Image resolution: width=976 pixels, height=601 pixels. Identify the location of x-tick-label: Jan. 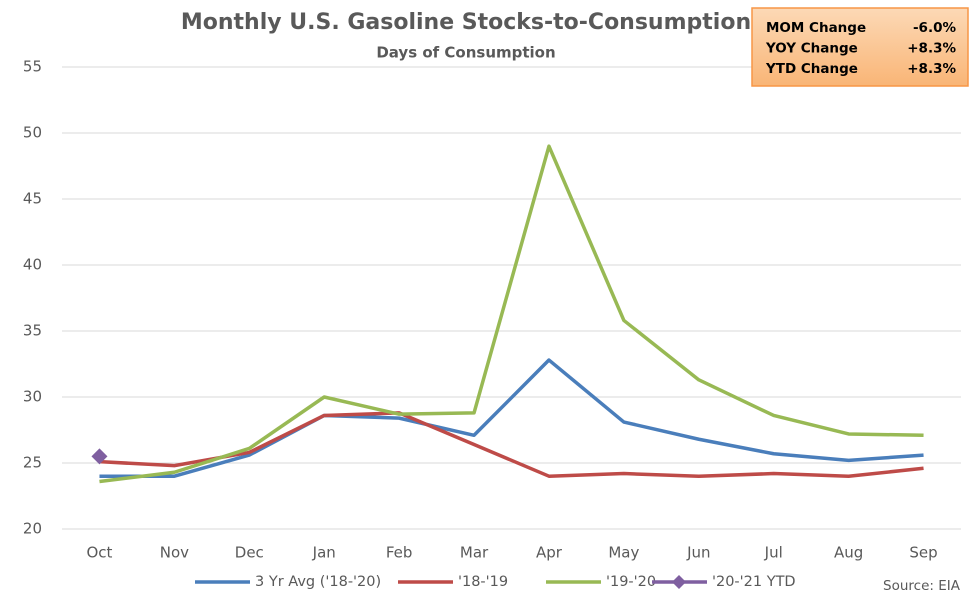
(324, 553).